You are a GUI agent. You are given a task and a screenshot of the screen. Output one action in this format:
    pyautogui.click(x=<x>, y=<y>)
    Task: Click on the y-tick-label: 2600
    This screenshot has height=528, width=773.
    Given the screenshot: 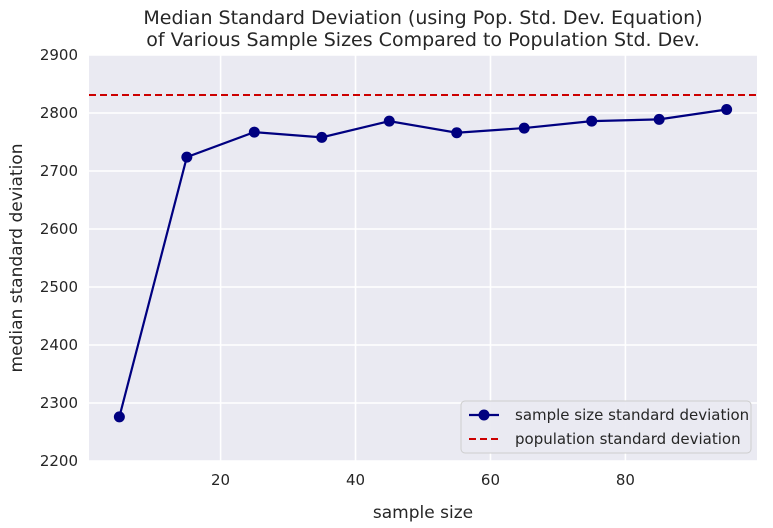 What is the action you would take?
    pyautogui.click(x=59, y=229)
    